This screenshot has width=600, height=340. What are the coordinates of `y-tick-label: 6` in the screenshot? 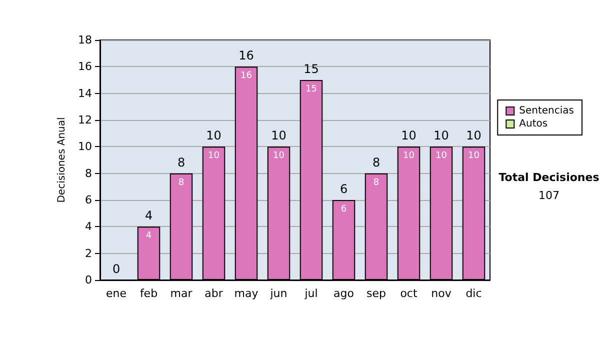 It's located at (88, 200).